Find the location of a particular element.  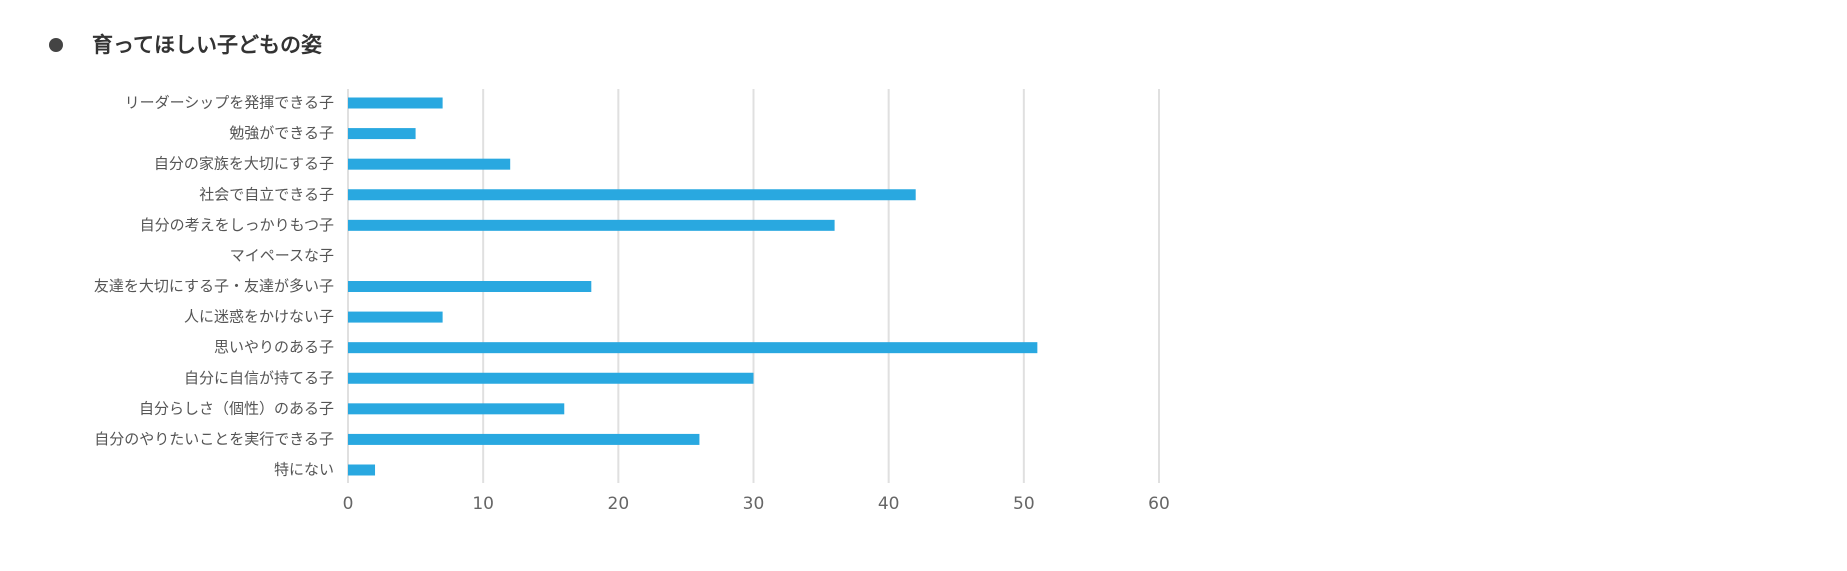

y-tick-label: 思いやりのある子 is located at coordinates (274, 347).